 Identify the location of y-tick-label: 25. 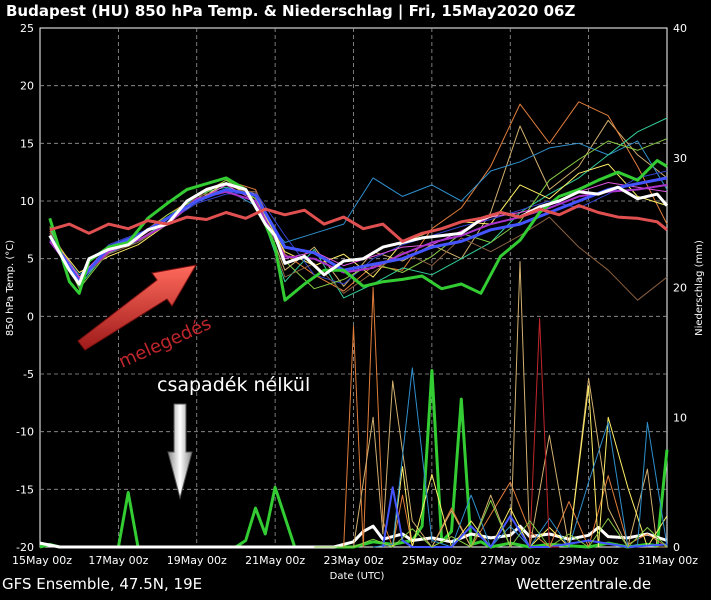
(27, 28).